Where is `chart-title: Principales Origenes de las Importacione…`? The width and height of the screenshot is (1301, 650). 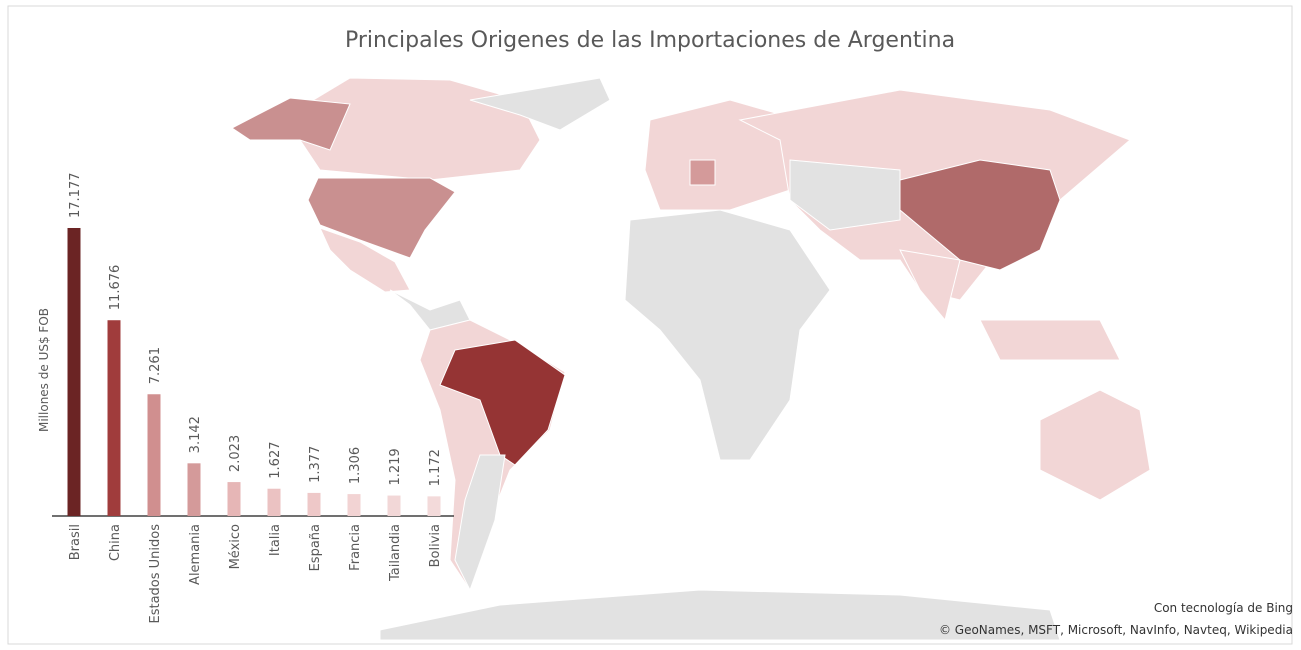
chart-title: Principales Origenes de las Importacione… is located at coordinates (650, 40).